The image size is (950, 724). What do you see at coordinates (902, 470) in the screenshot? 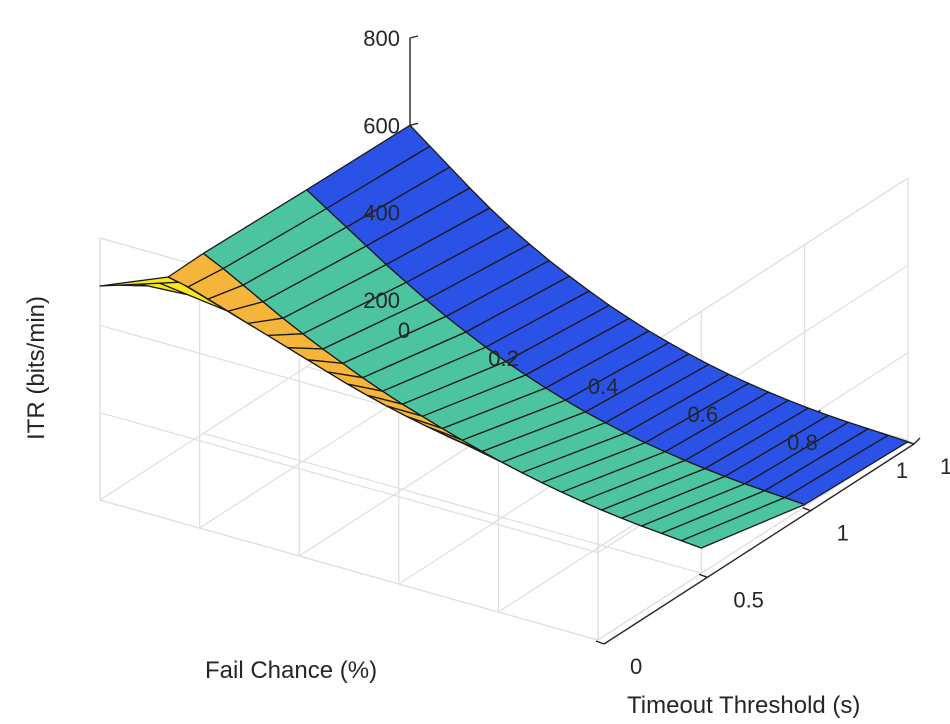
I see `x-tick-label: 1` at bounding box center [902, 470].